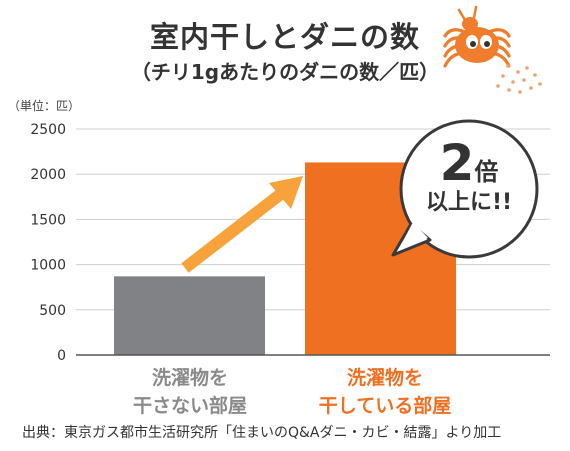  I want to click on callout-line2: 以上に!!, so click(469, 202).